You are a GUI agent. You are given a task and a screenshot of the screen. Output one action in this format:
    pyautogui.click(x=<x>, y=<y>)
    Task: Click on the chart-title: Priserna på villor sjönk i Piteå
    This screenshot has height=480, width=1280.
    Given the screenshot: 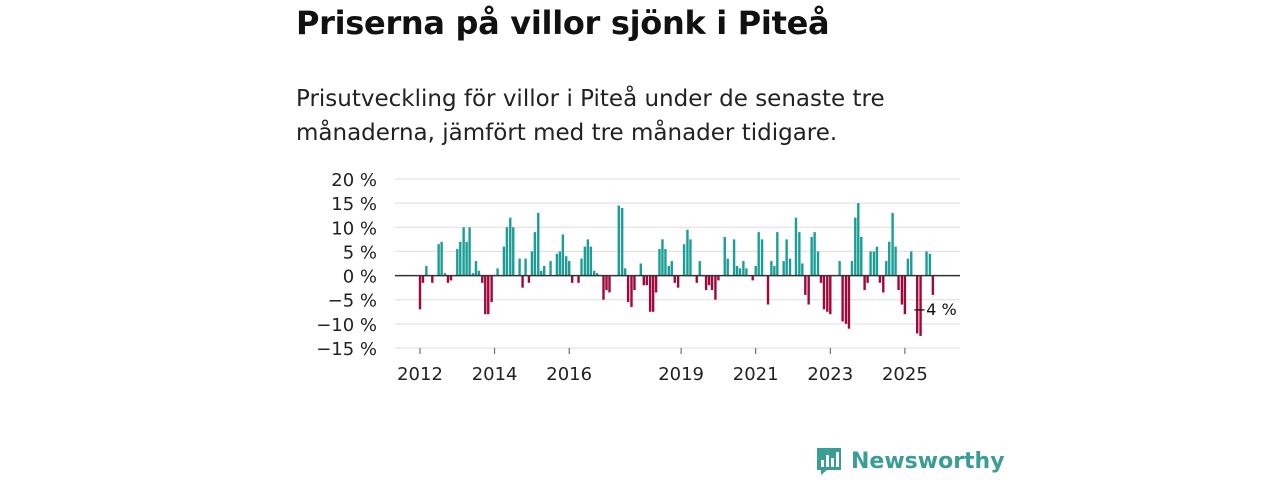 What is the action you would take?
    pyautogui.click(x=563, y=23)
    